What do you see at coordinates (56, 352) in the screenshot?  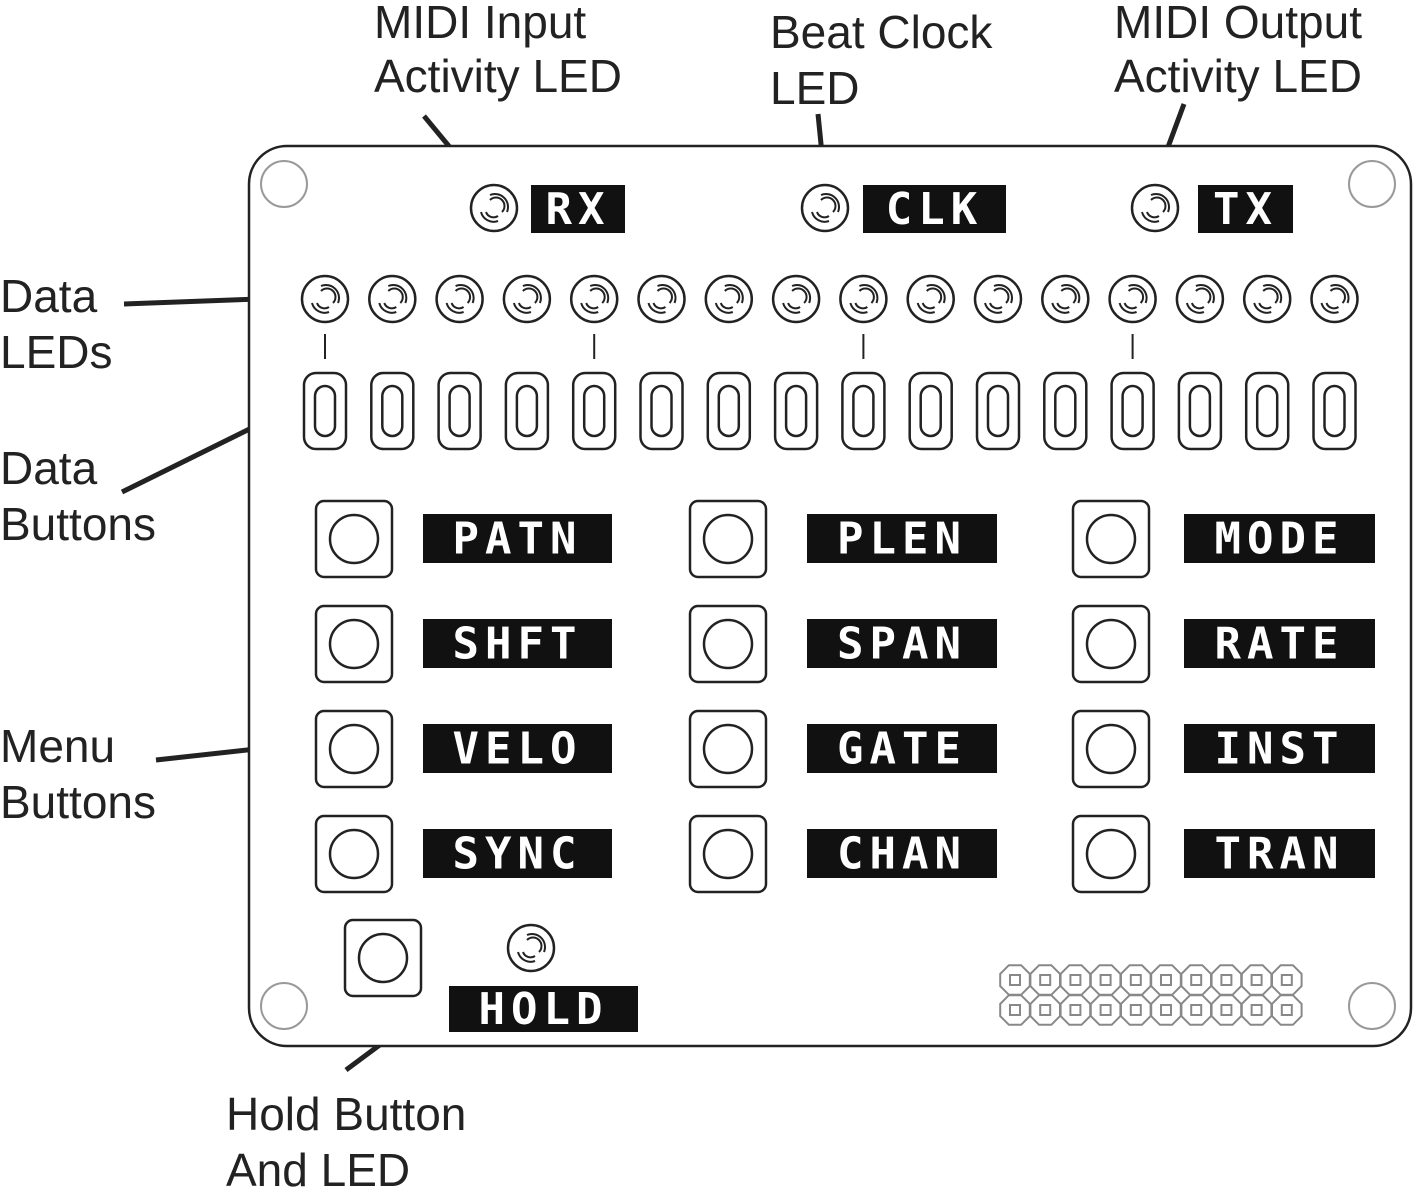 I see `callout-data-leds-line2: LEDs` at bounding box center [56, 352].